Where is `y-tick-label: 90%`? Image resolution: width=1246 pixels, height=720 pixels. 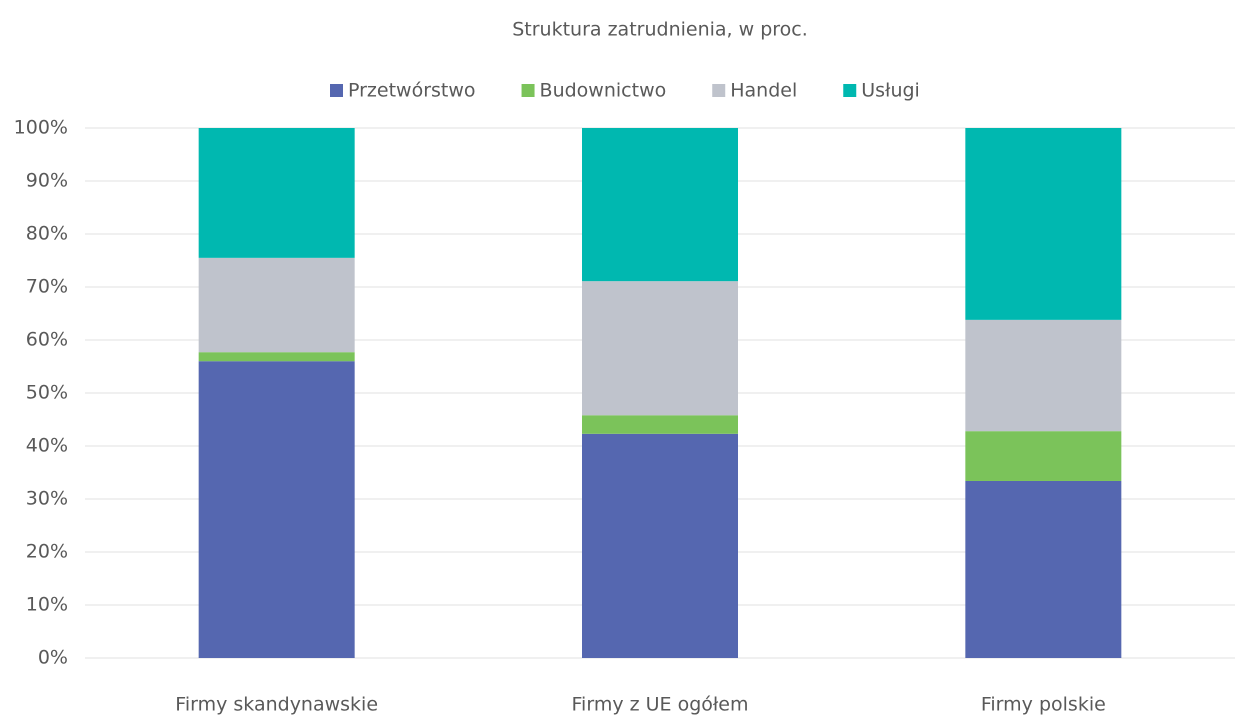
y-tick-label: 90% is located at coordinates (47, 181).